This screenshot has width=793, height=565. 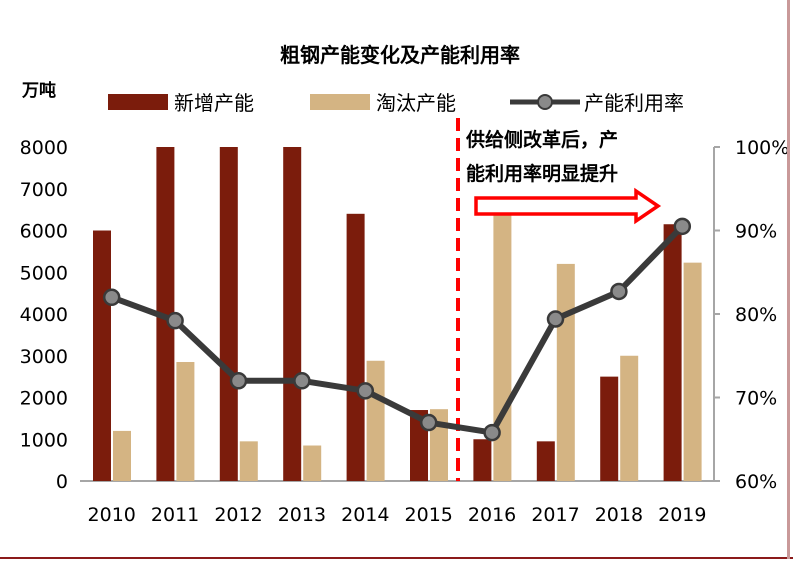 I want to click on y-left-tick-label: 4000, so click(x=44, y=315).